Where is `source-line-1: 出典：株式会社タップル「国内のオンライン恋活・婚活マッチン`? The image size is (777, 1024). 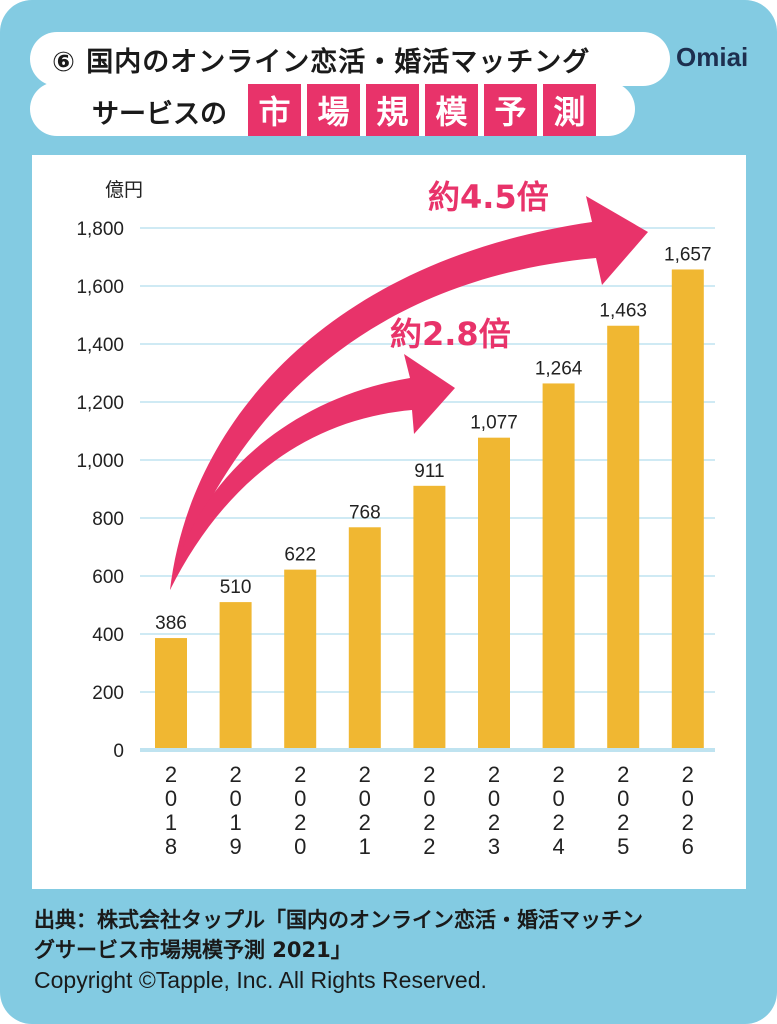 source-line-1: 出典：株式会社タップル「国内のオンライン恋活・婚活マッチン is located at coordinates (338, 920).